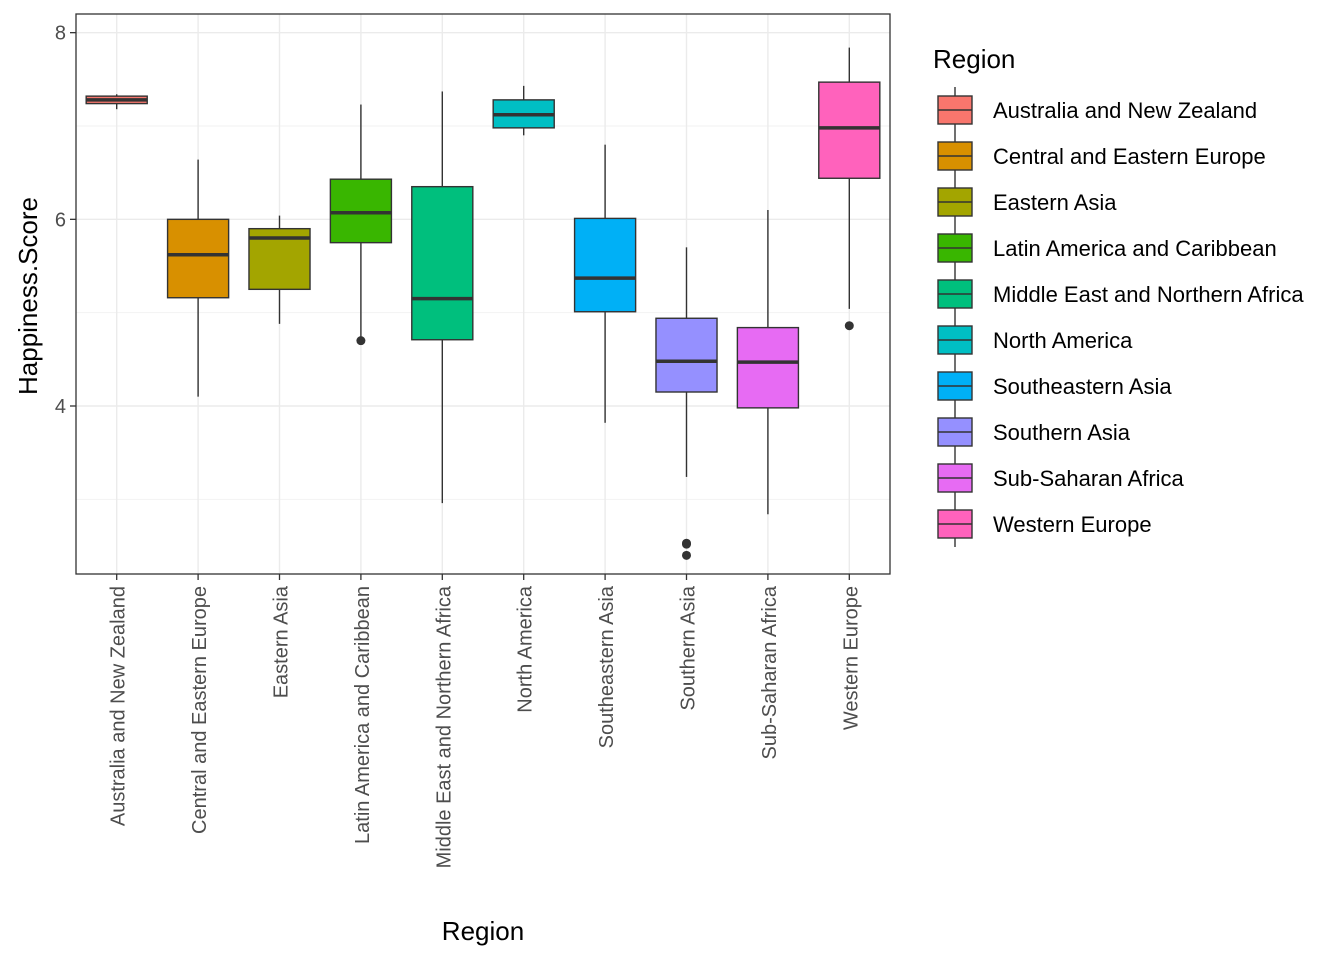 The image size is (1344, 960). Describe the element at coordinates (1055, 202) in the screenshot. I see `legend-label: Eastern Asia` at that location.